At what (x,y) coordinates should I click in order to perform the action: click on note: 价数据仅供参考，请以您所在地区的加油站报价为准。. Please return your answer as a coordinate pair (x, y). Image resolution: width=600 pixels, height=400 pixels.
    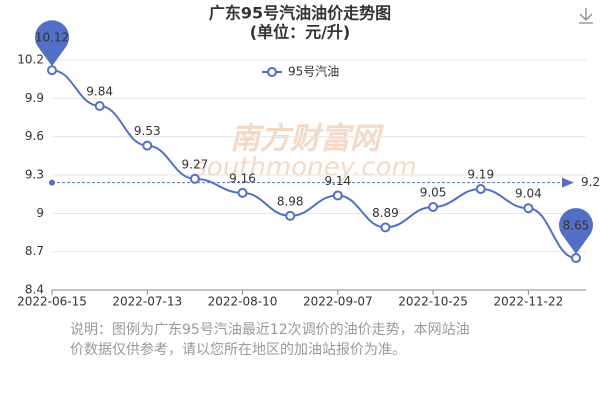
    Looking at the image, I should click on (238, 349).